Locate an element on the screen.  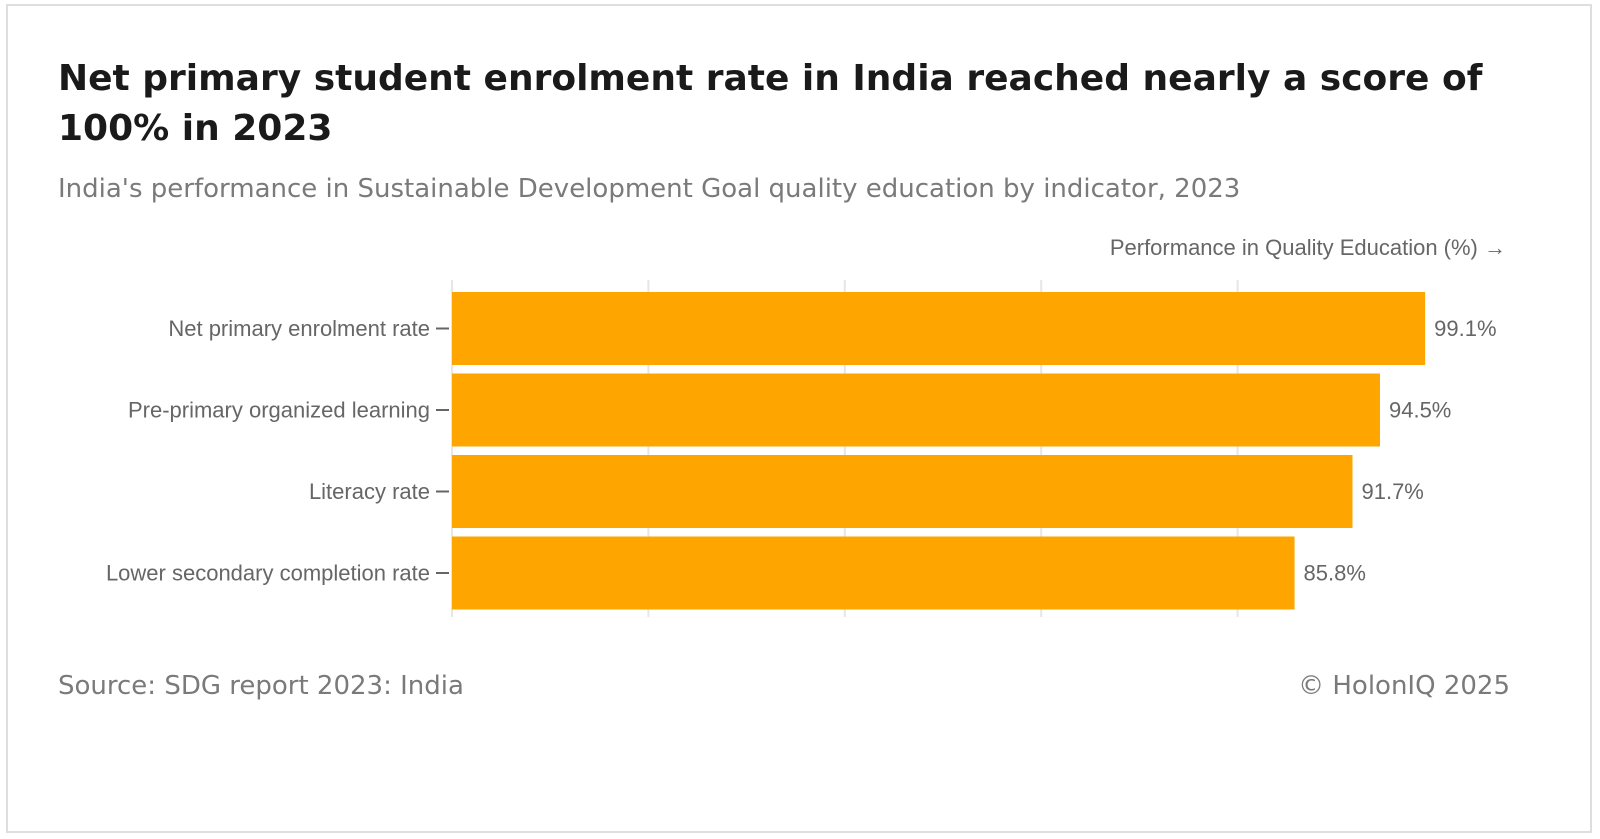
value-label: 85.8% is located at coordinates (1335, 573).